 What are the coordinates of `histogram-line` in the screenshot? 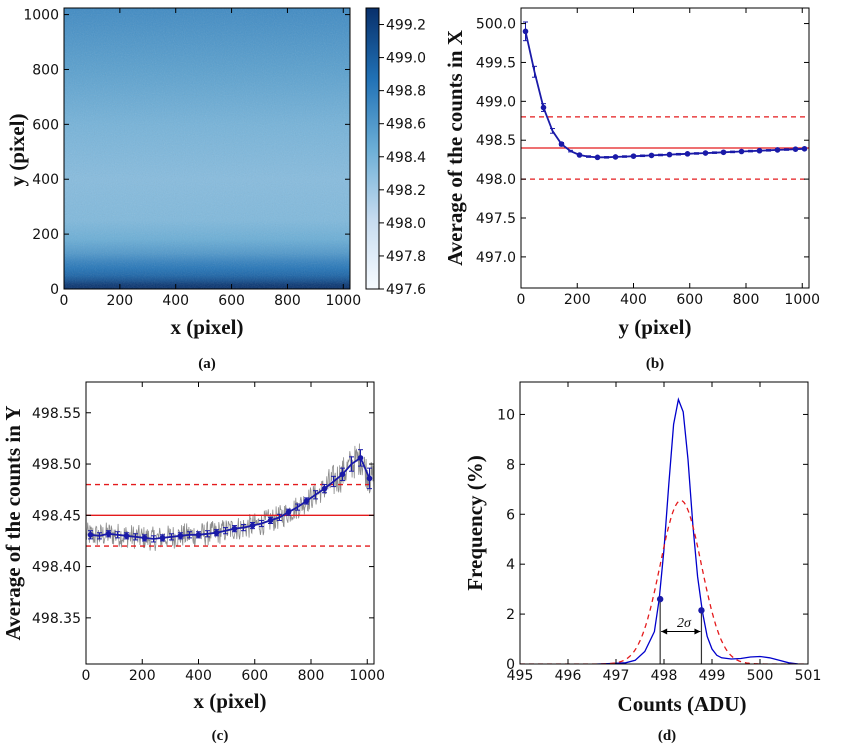 It's located at (697, 530).